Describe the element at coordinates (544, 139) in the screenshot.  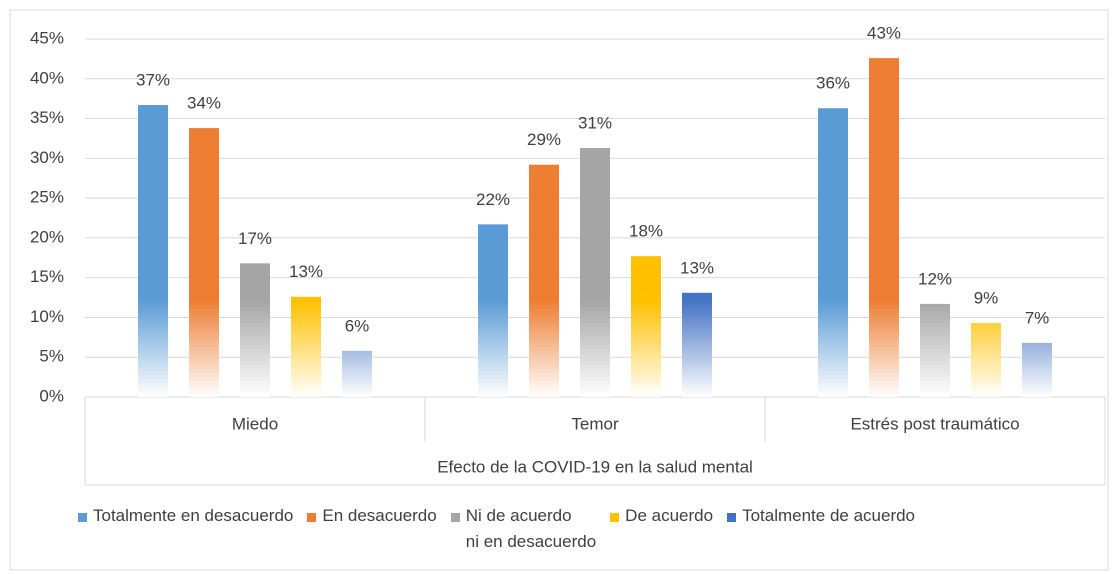
I see `data-label: 29%` at that location.